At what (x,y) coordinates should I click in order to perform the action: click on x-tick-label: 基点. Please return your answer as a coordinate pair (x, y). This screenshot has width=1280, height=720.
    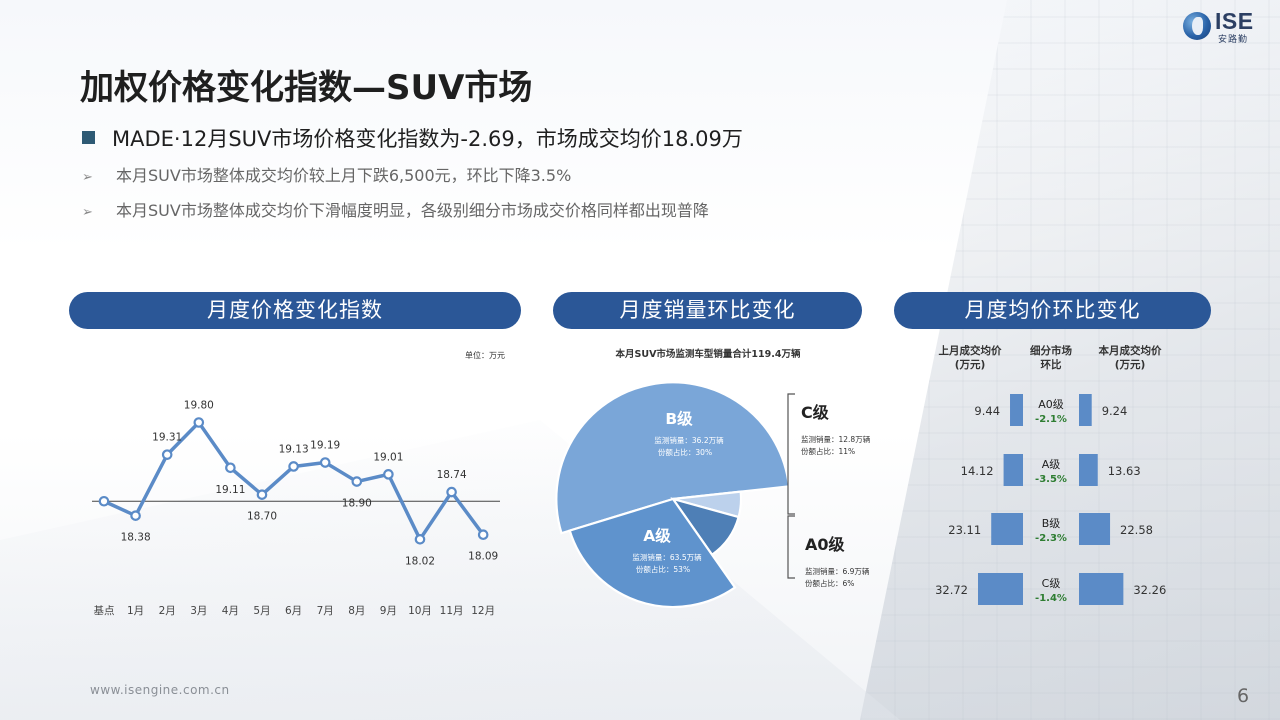
    Looking at the image, I should click on (104, 610).